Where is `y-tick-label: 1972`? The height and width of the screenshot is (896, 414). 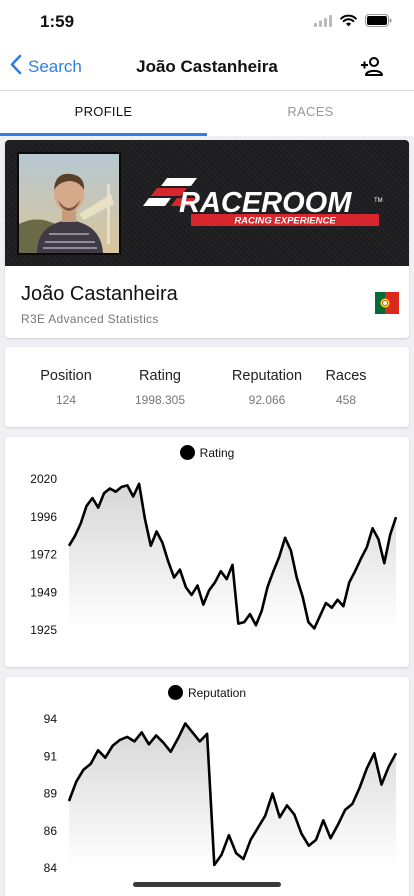
y-tick-label: 1972 is located at coordinates (43, 555).